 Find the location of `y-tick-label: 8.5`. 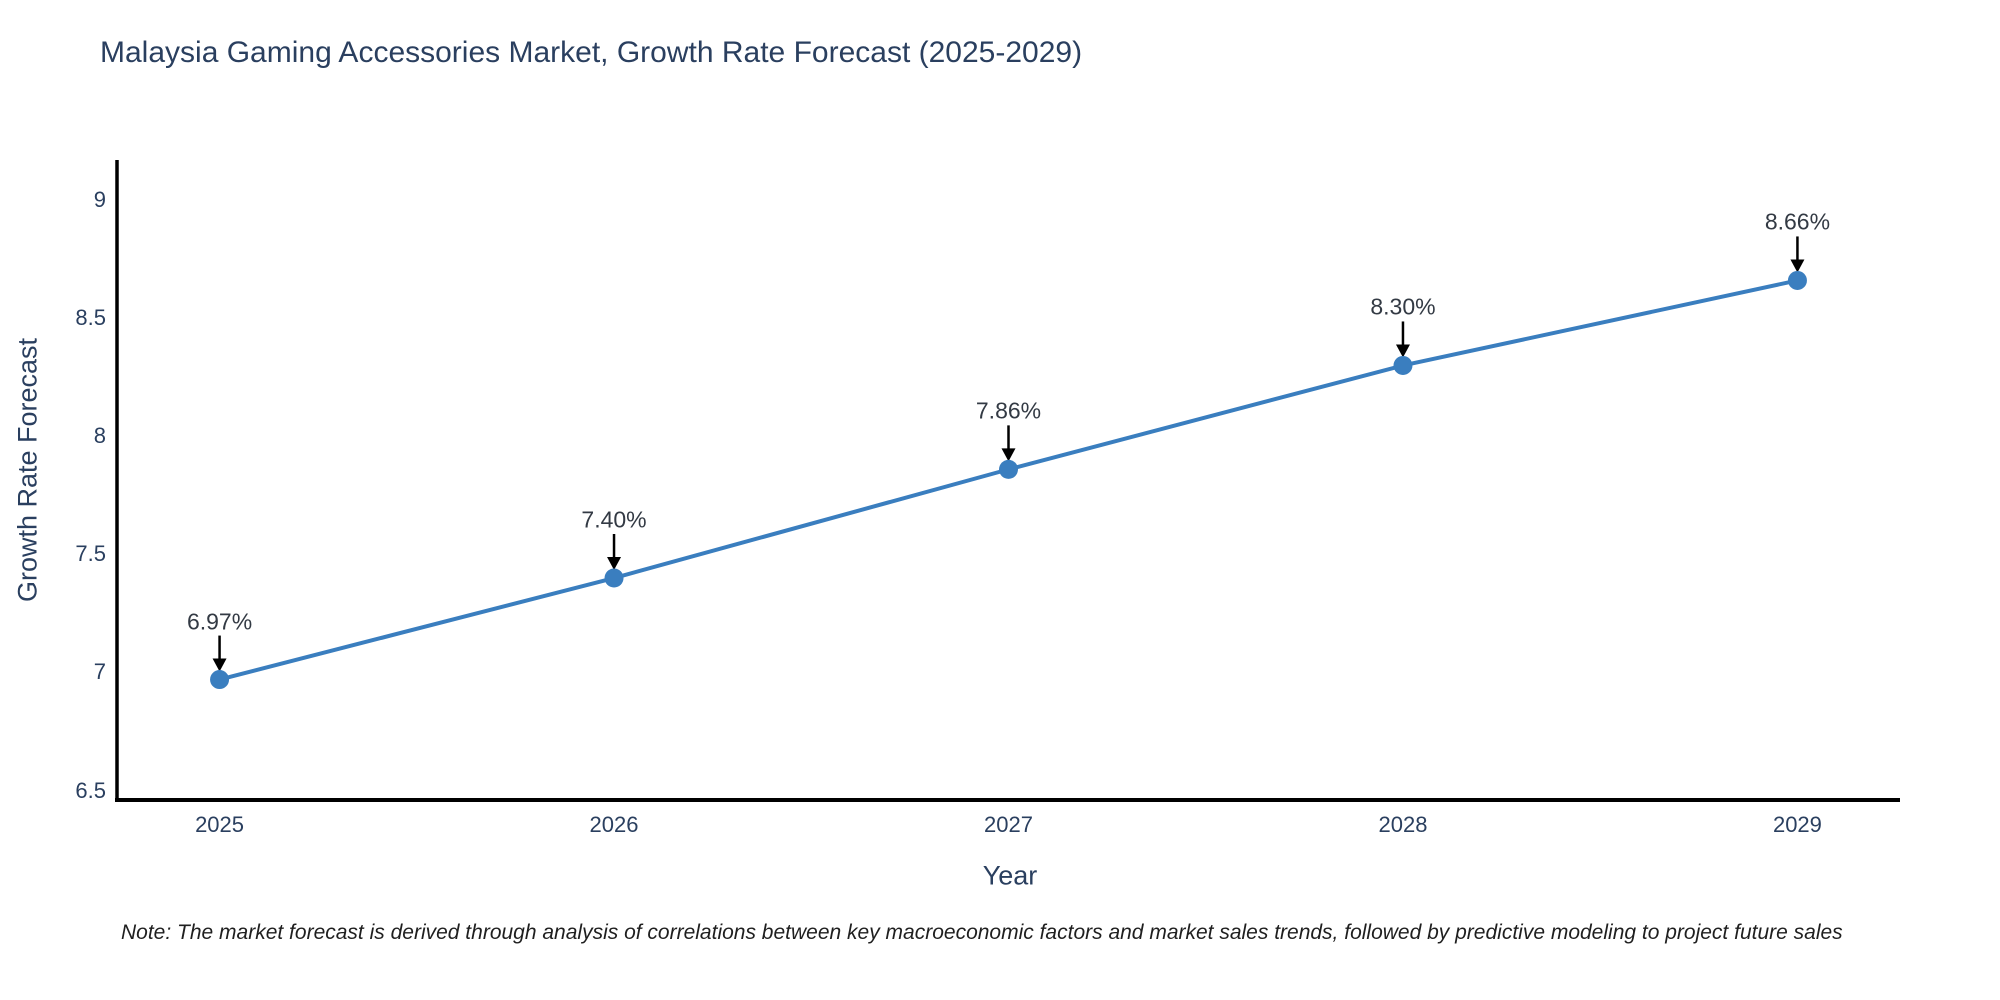

y-tick-label: 8.5 is located at coordinates (90, 318).